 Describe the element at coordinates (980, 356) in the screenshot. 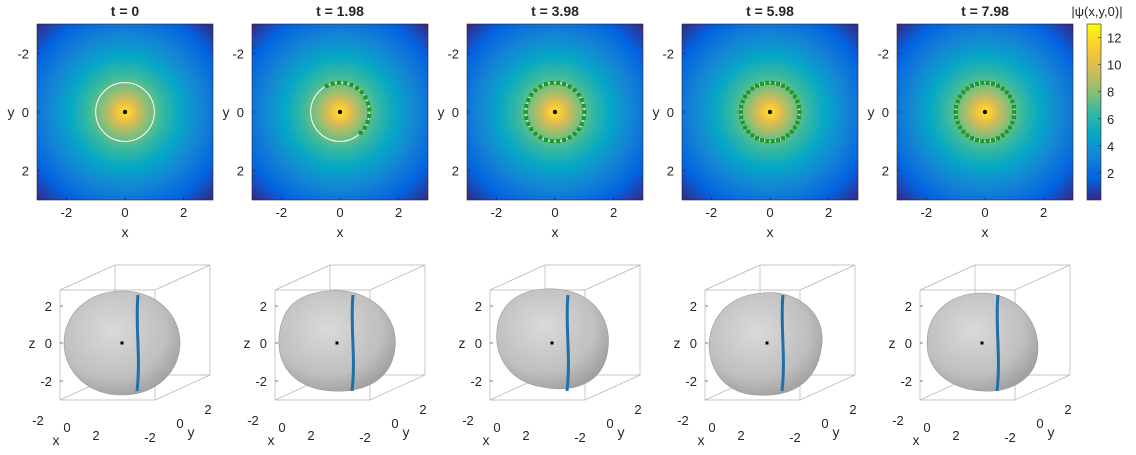

I see `surface-panel-5: 2 0 -2 z -2 0 2 x 2 0 -2 y` at that location.